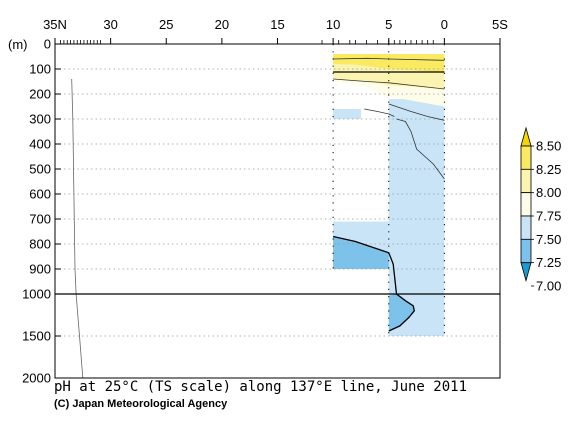 The image size is (570, 423). Describe the element at coordinates (40, 244) in the screenshot. I see `y-tick-label: 800` at that location.